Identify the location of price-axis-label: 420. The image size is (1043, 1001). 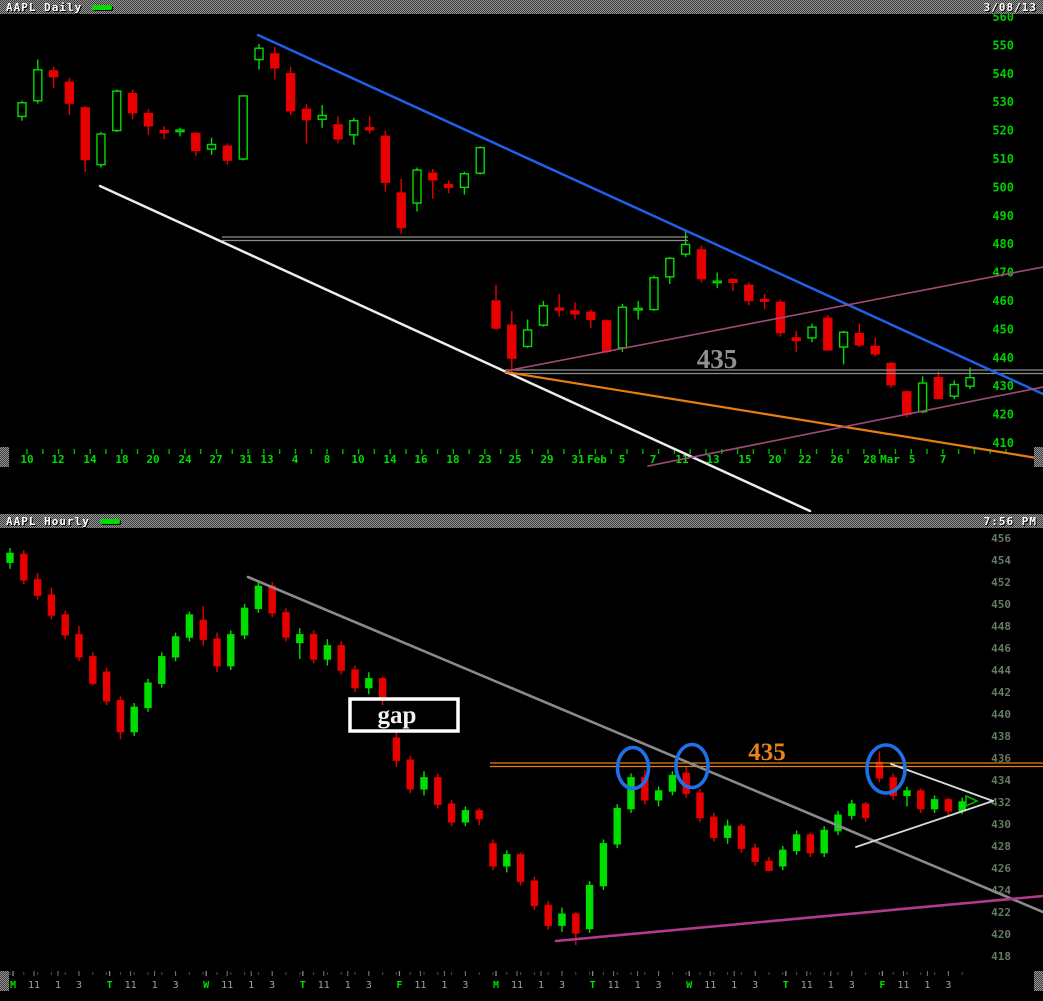
(1001, 934).